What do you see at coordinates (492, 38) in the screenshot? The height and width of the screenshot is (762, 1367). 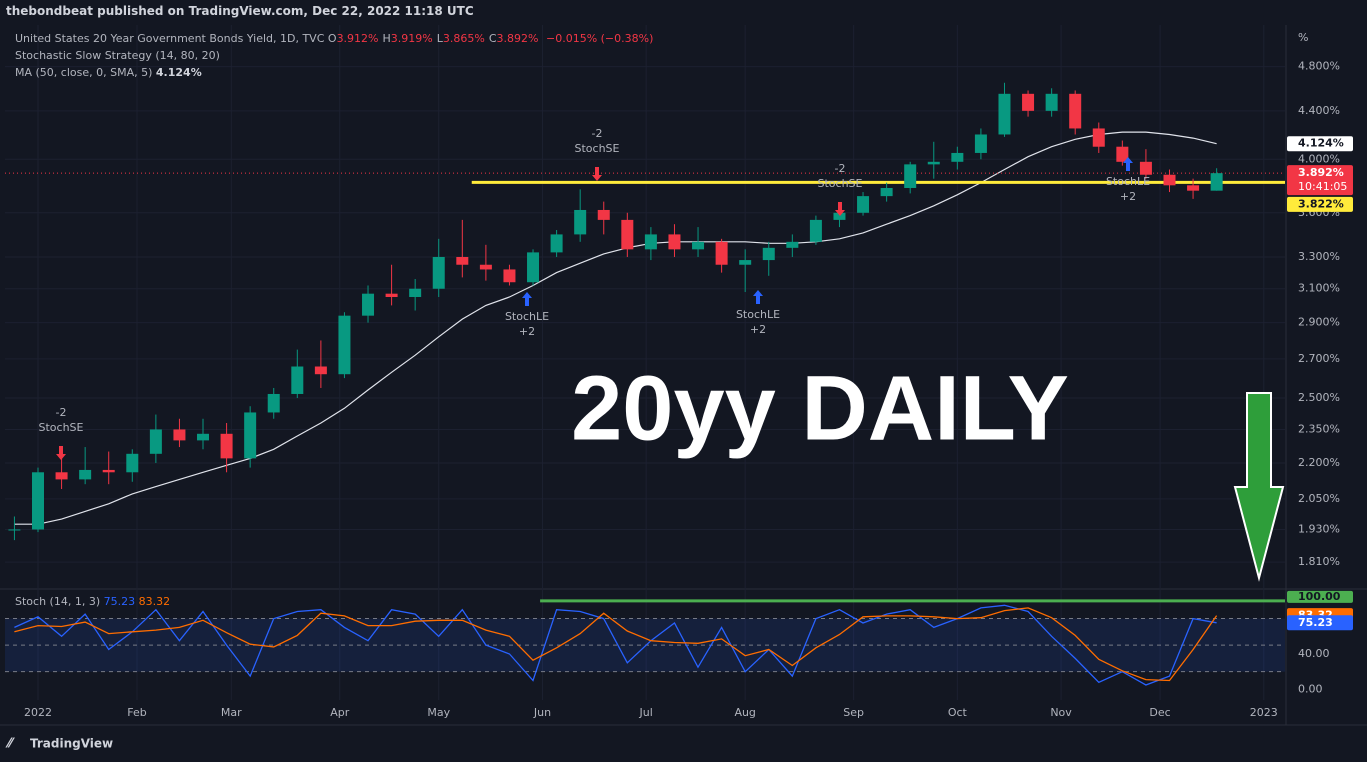 I see `ohlc-key: C` at bounding box center [492, 38].